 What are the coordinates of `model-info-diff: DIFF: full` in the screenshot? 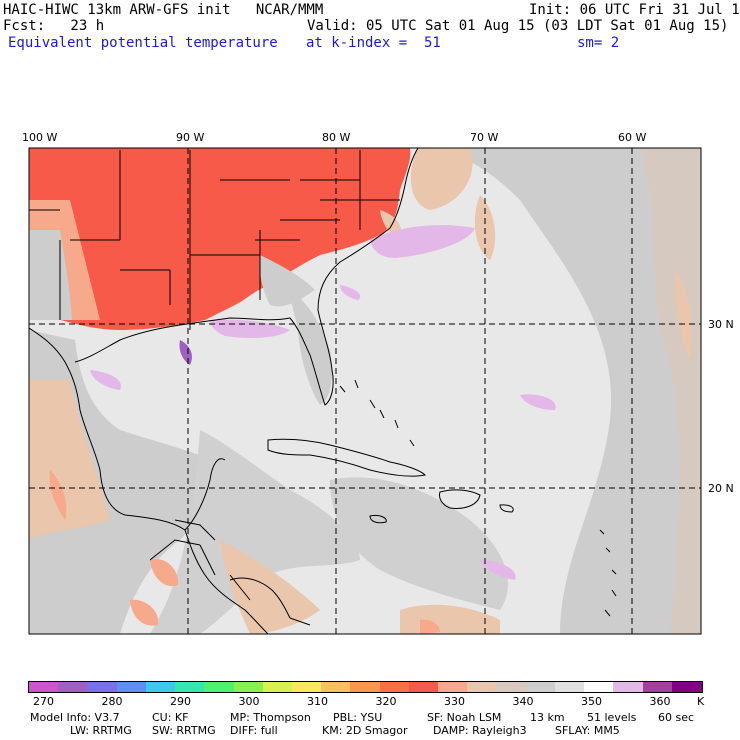 It's located at (254, 730).